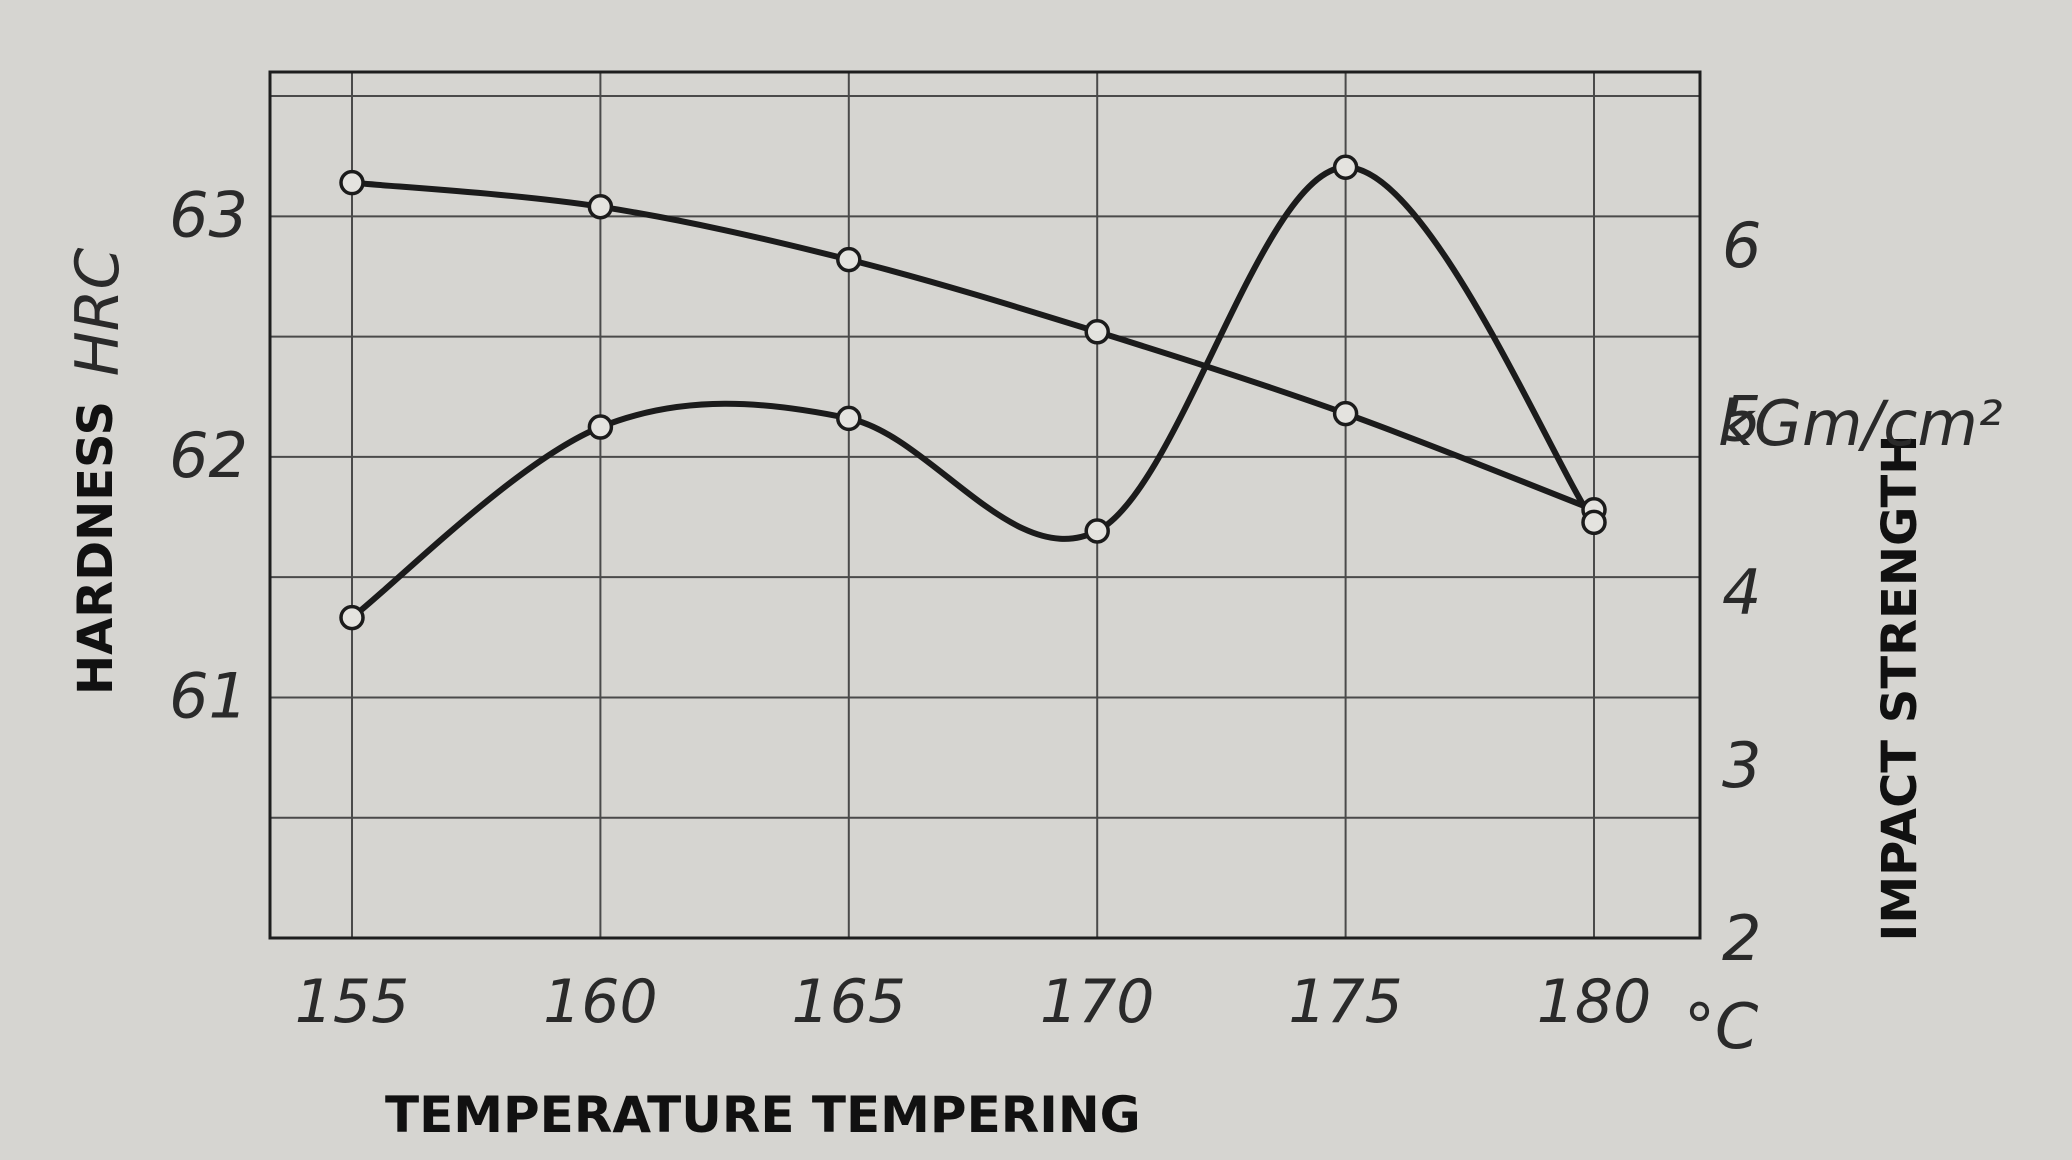 Image resolution: width=2072 pixels, height=1160 pixels. What do you see at coordinates (1900, 688) in the screenshot?
I see `y-right-axis-label: IMPACT STRENGTH` at bounding box center [1900, 688].